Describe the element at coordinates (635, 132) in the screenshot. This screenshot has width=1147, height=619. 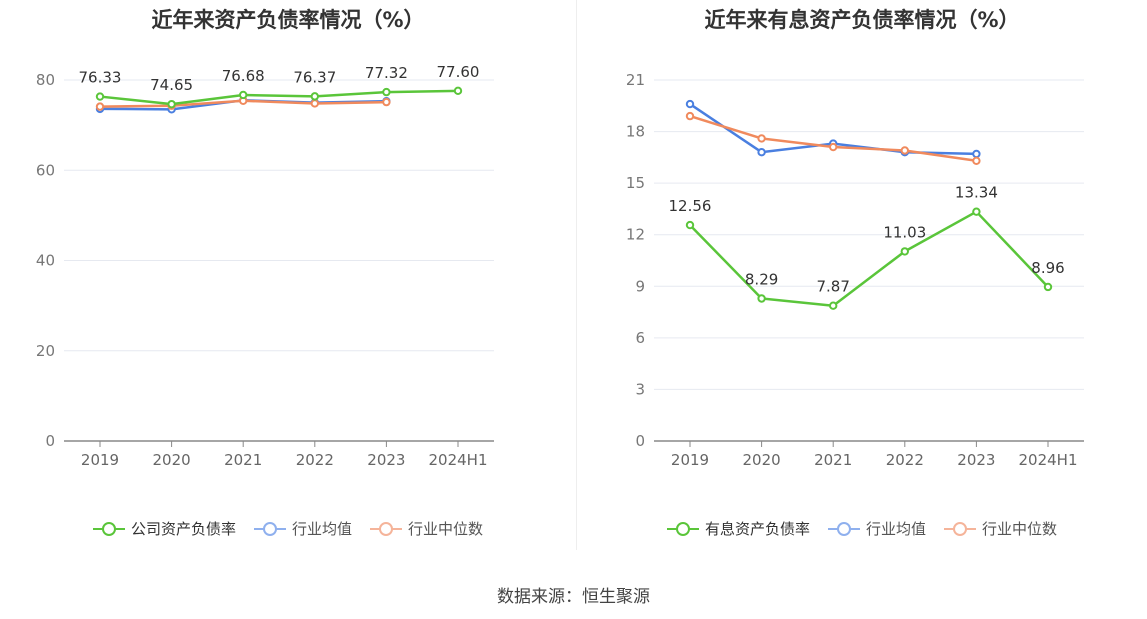
I see `y-tick-label: 18` at that location.